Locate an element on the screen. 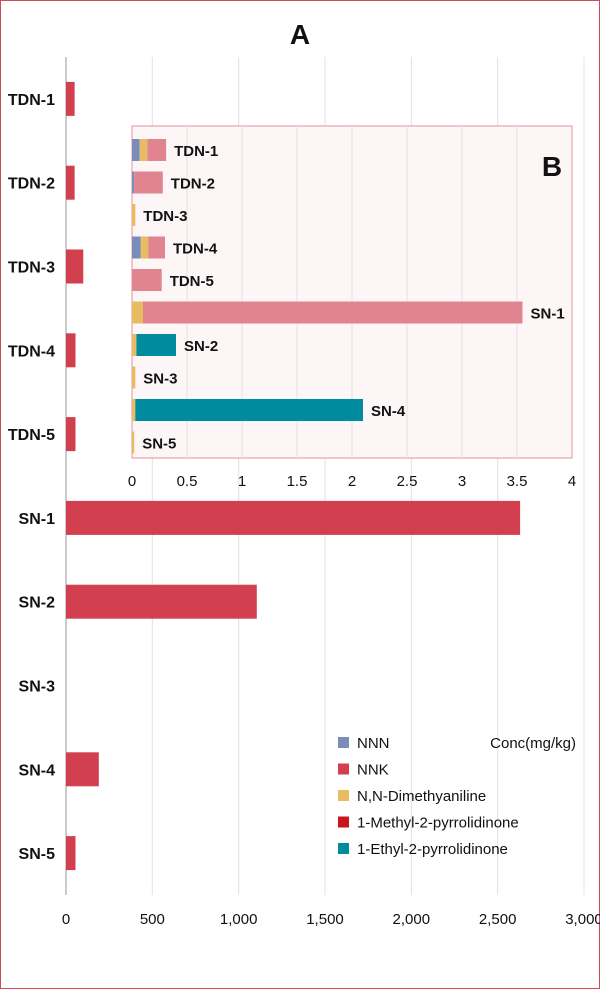 The width and height of the screenshot is (600, 989). legend-label-n-n-dimethyaniline: N,N-Dimethyaniline is located at coordinates (421, 796).